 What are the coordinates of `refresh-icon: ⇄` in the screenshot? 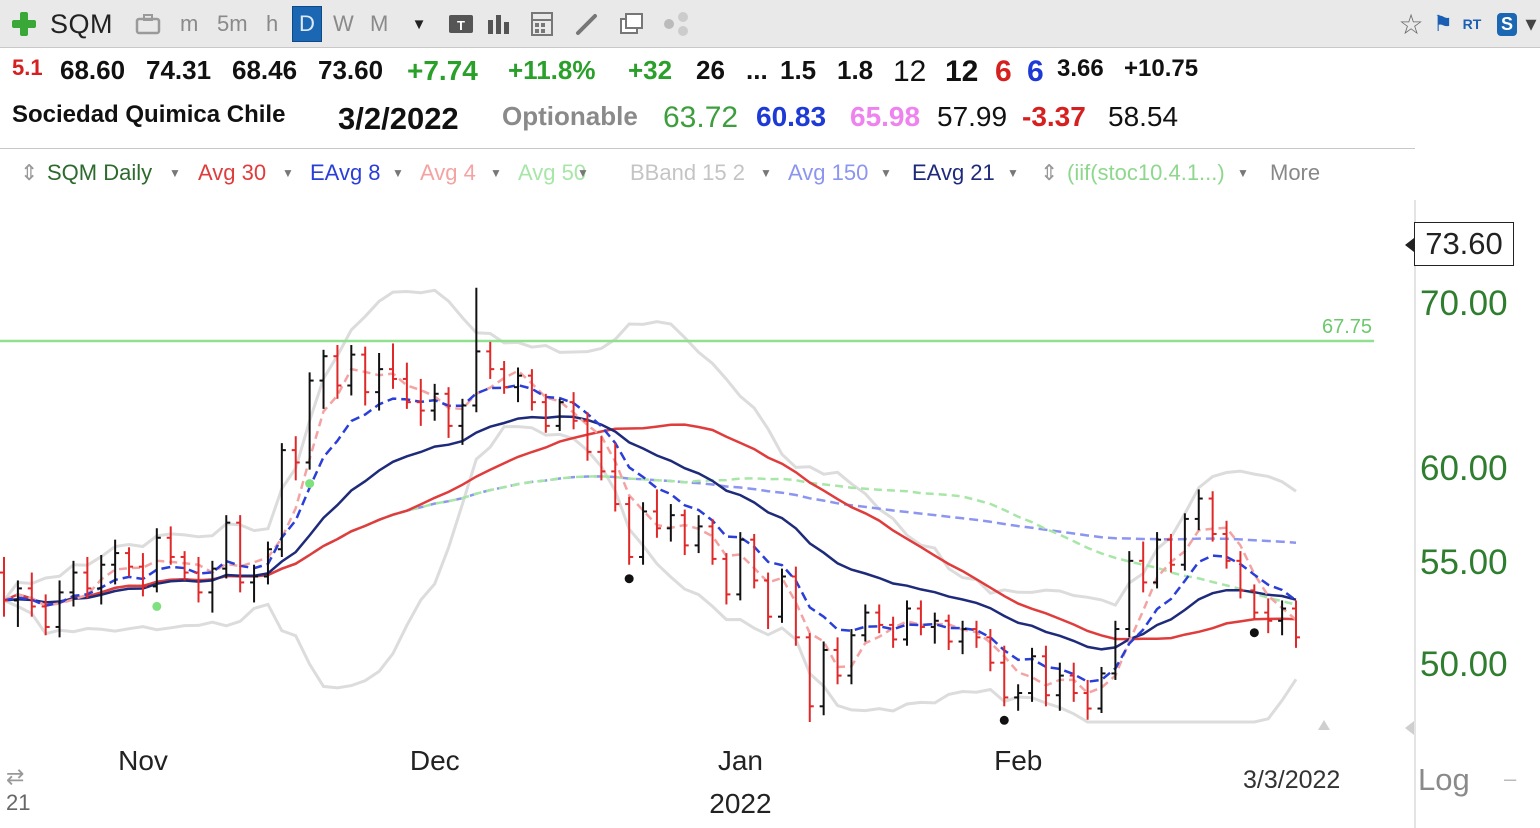 It's located at (15, 776).